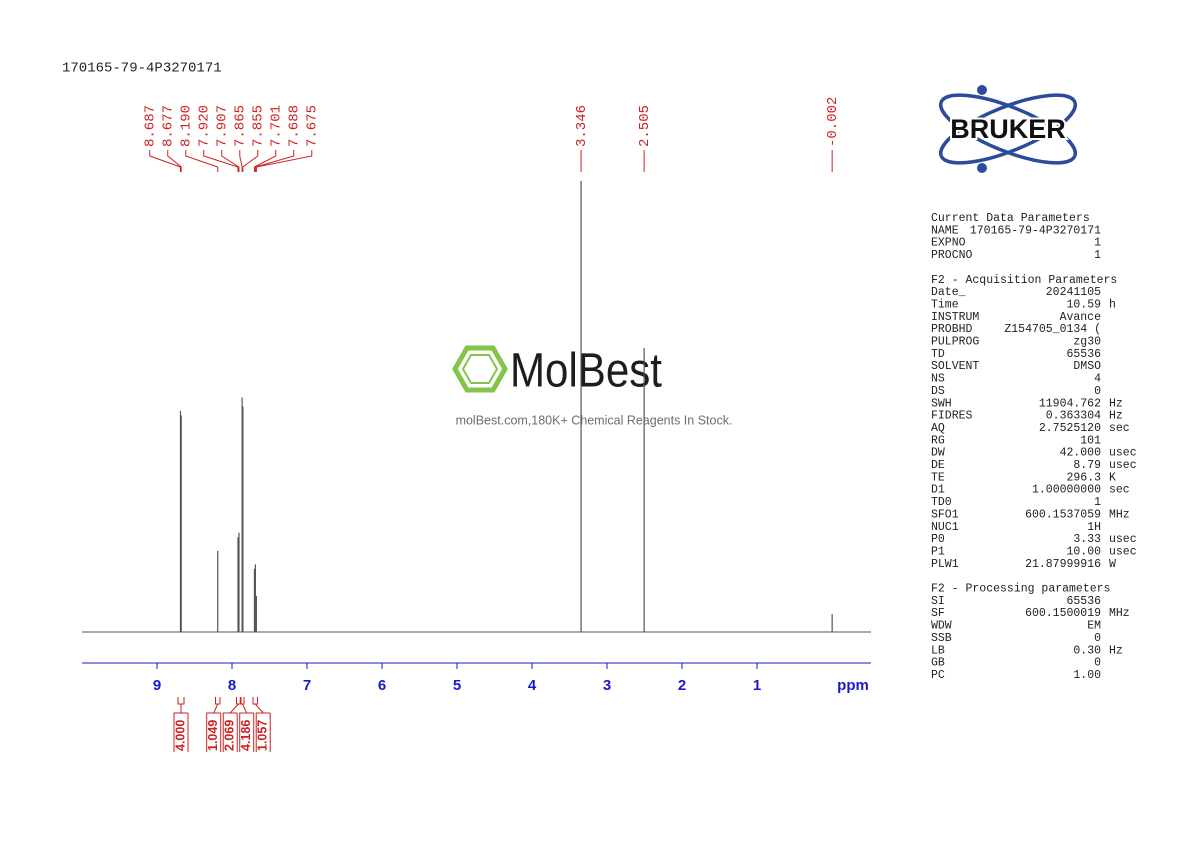 This screenshot has width=1190, height=842. What do you see at coordinates (1052, 329) in the screenshot?
I see `param-value: Z154705_0134 (` at bounding box center [1052, 329].